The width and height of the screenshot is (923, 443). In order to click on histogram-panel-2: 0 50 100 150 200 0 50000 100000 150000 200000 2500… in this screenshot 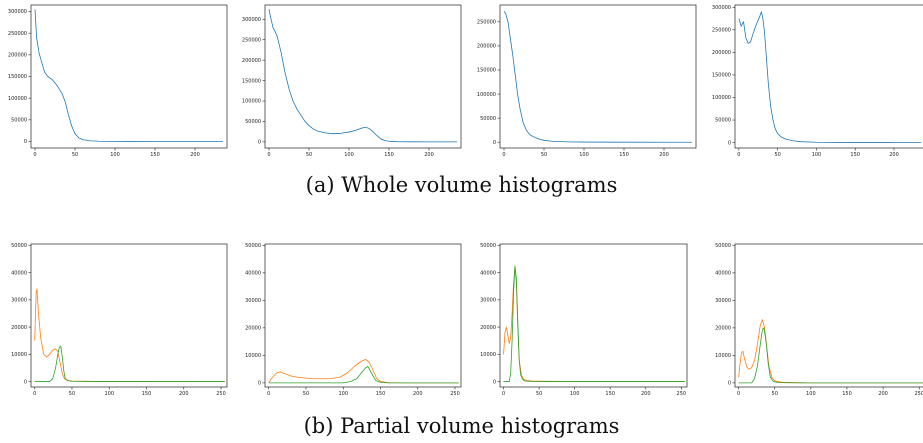, I will do `click(352, 81)`.